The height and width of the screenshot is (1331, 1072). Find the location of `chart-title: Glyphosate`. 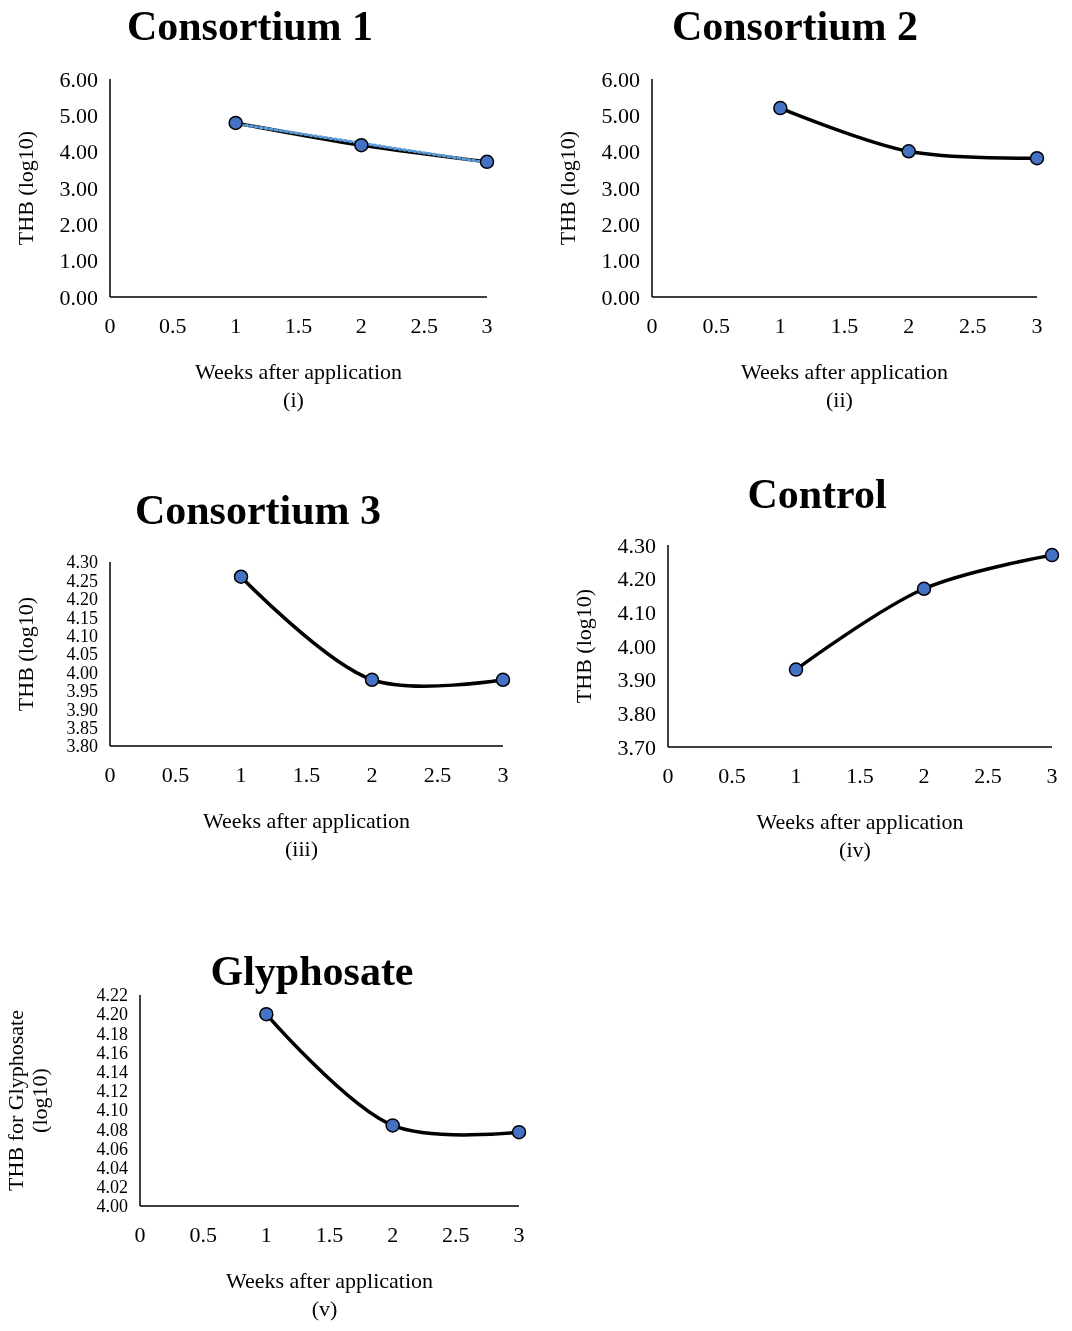

chart-title: Glyphosate is located at coordinates (312, 971).